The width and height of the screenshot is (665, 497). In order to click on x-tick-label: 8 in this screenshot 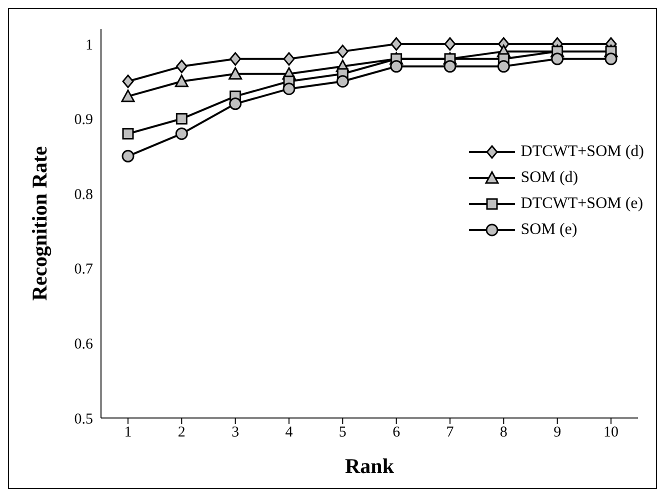, I will do `click(504, 432)`.